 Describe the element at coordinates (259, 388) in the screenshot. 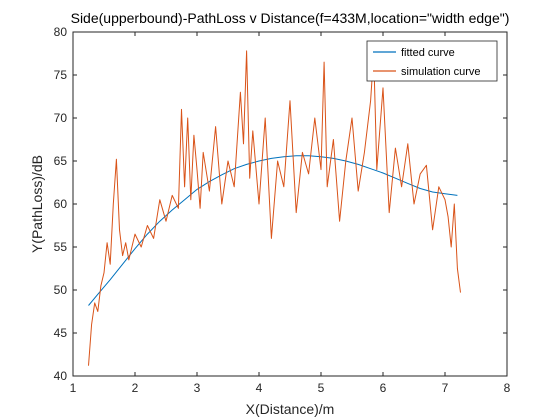

I see `x-tick-label: 4` at that location.